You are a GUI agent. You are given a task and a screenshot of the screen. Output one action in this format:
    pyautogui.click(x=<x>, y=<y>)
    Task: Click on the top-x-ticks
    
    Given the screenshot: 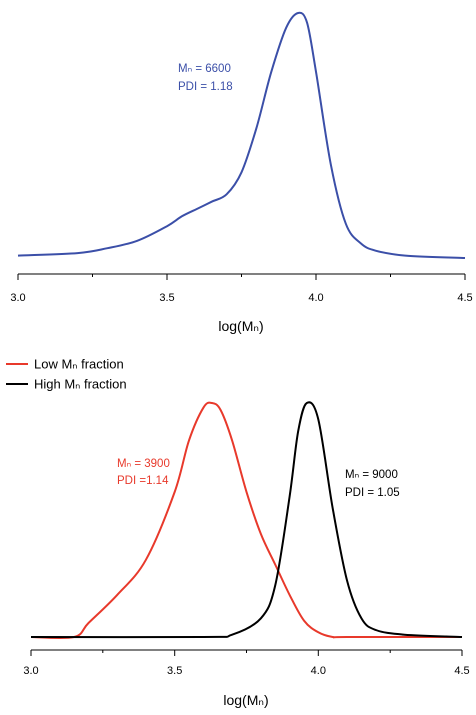 What is the action you would take?
    pyautogui.click(x=241, y=277)
    